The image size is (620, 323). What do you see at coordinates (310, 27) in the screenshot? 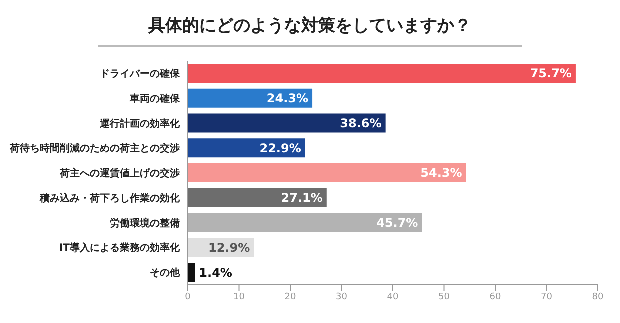
I see `chart-title: 具体的にどのような対策をしていますか？` at bounding box center [310, 27].